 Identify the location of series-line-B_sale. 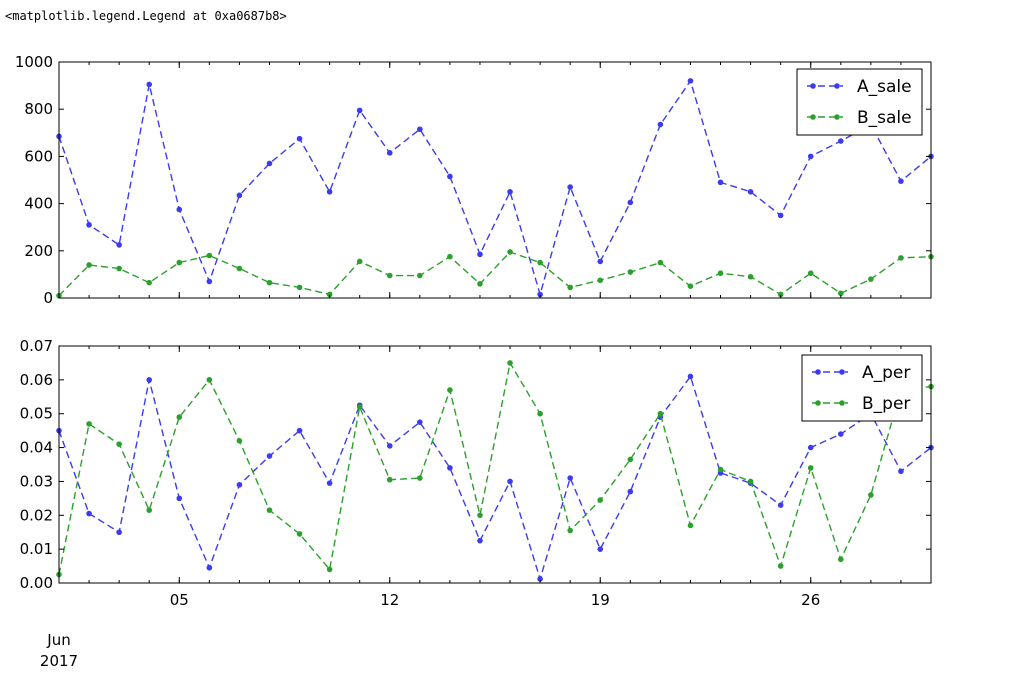
(495, 274).